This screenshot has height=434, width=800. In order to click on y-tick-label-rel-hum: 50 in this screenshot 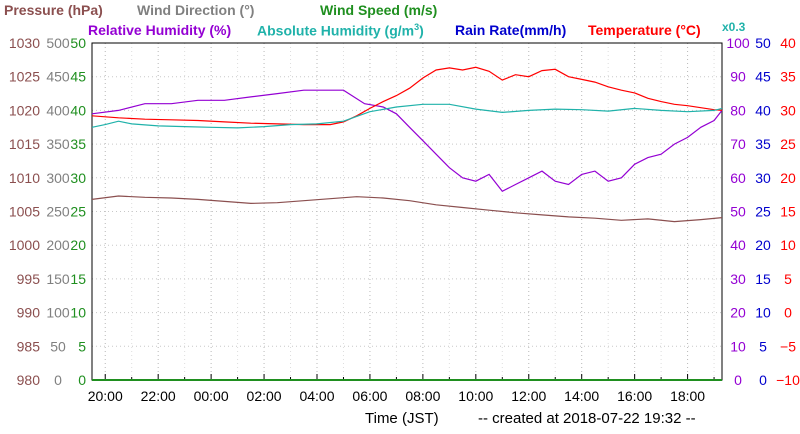, I will do `click(738, 212)`.